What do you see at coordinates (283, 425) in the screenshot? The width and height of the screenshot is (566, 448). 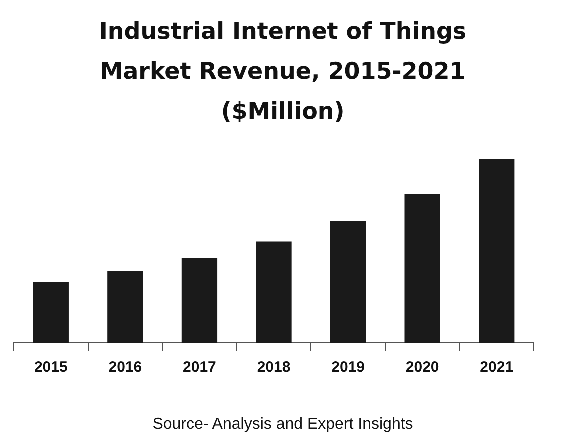 I see `source-note: Source- Analysis and Expert Insights` at bounding box center [283, 425].